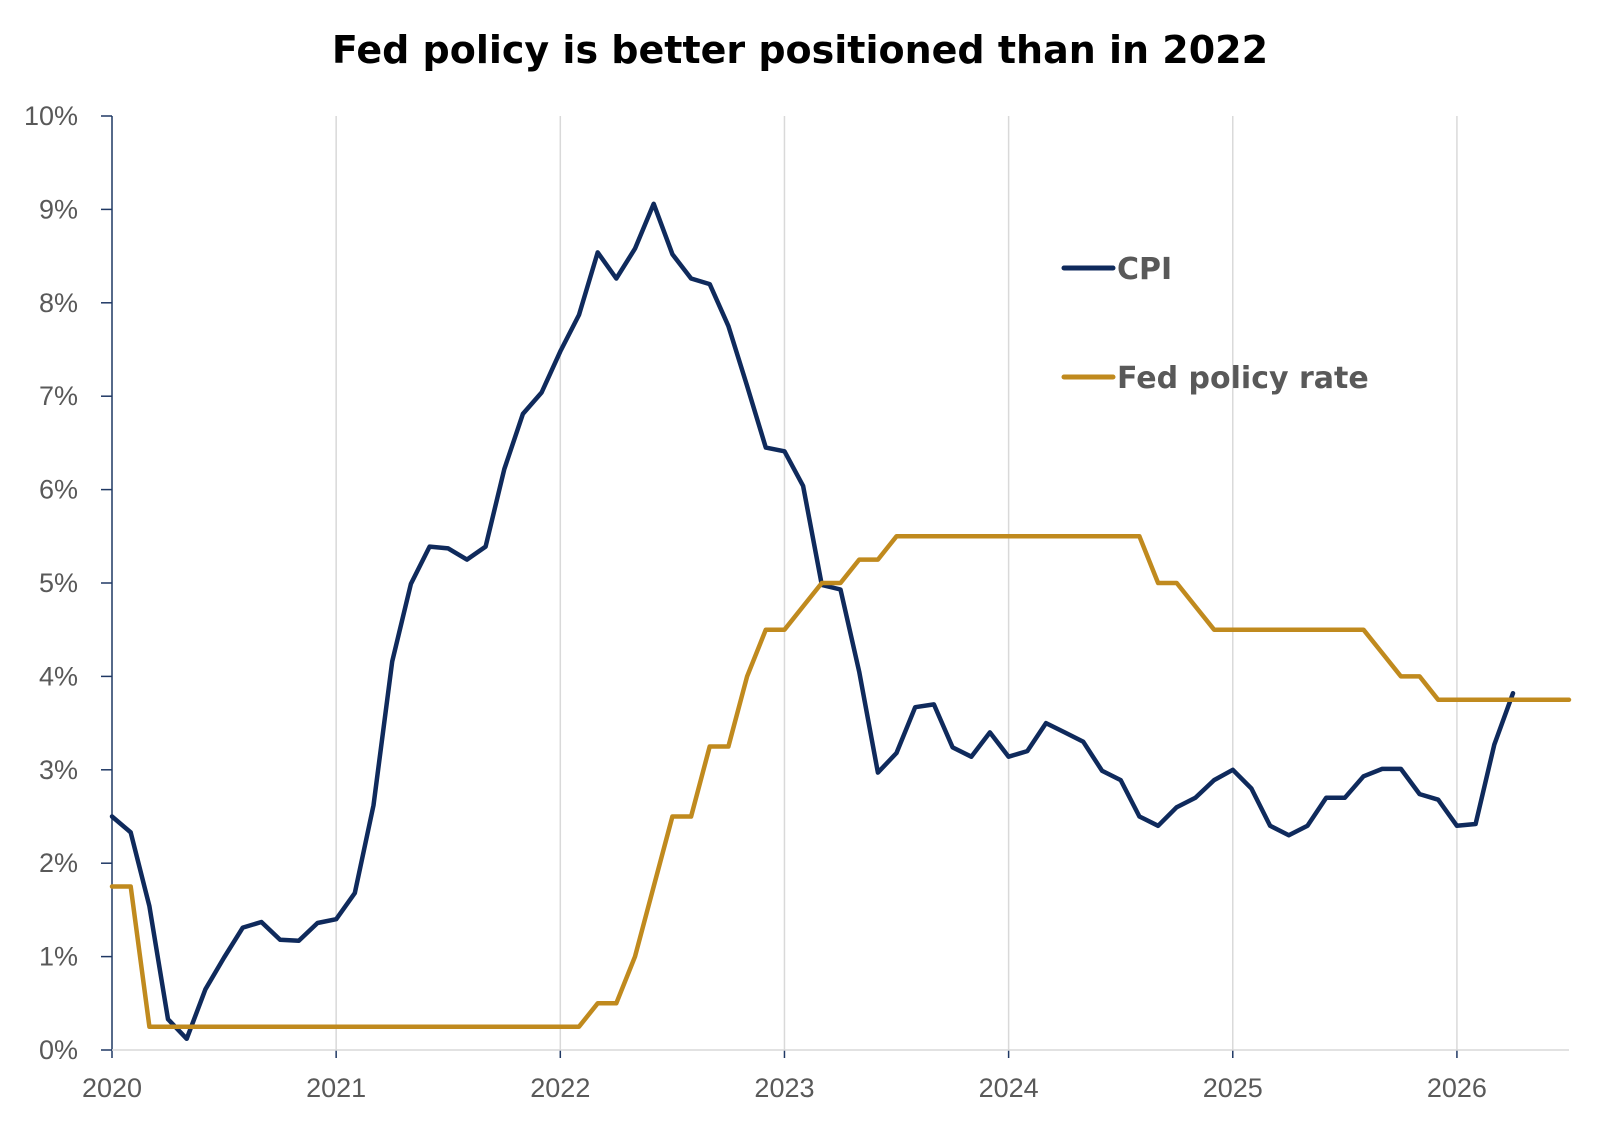 Image resolution: width=1600 pixels, height=1133 pixels. I want to click on y-tick-label-10: 10%, so click(51, 116).